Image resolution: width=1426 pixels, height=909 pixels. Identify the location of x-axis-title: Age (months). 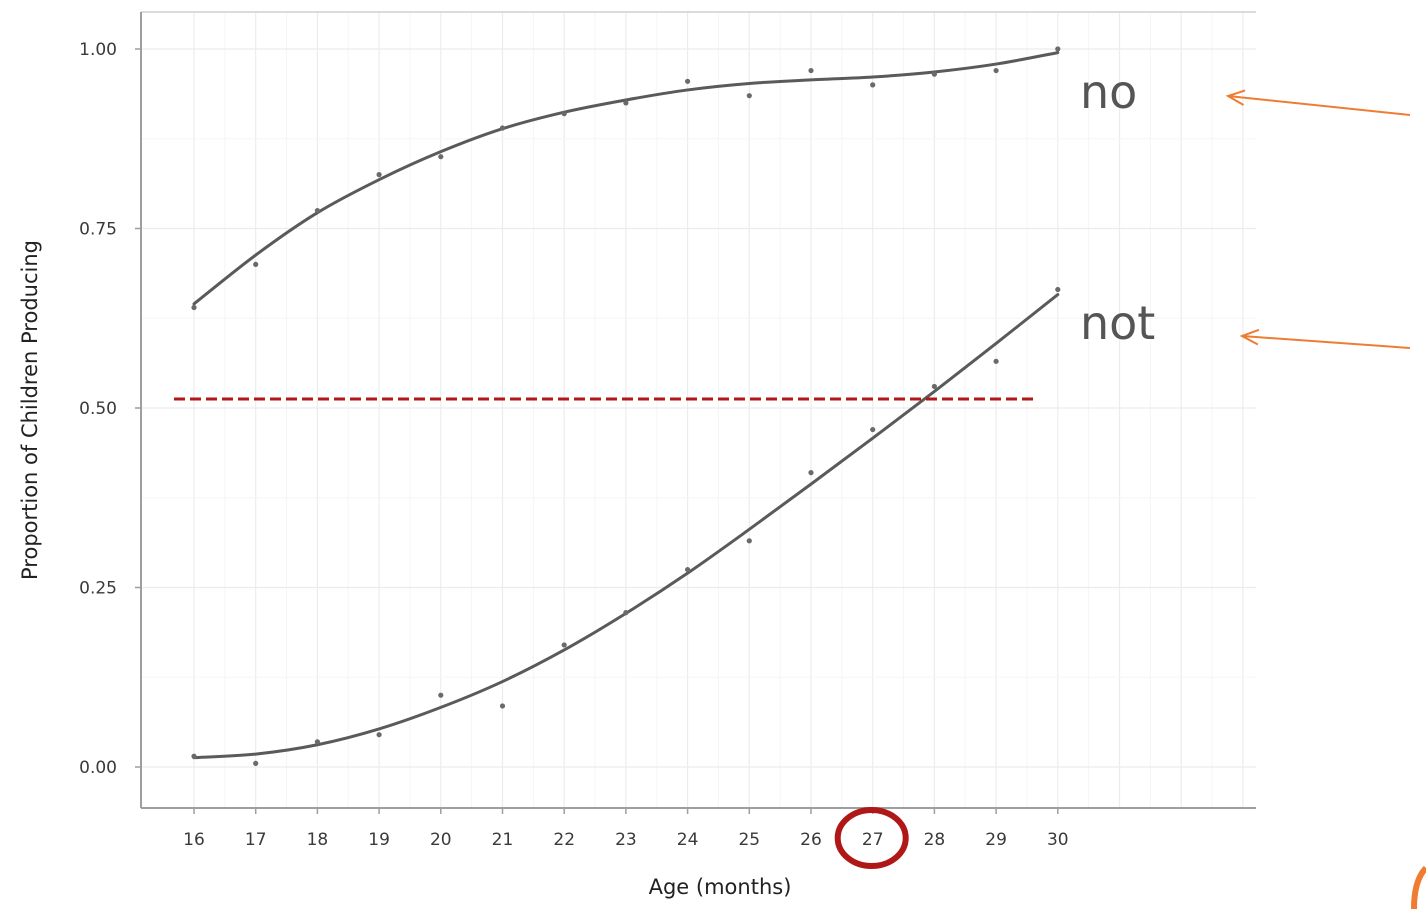
(720, 887).